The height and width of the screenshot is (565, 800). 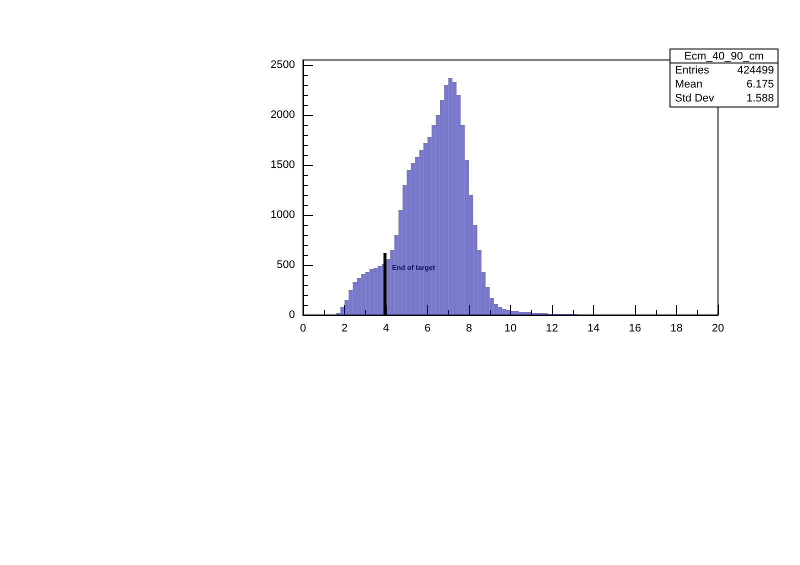 I want to click on y-tick-label: 1000, so click(x=282, y=215).